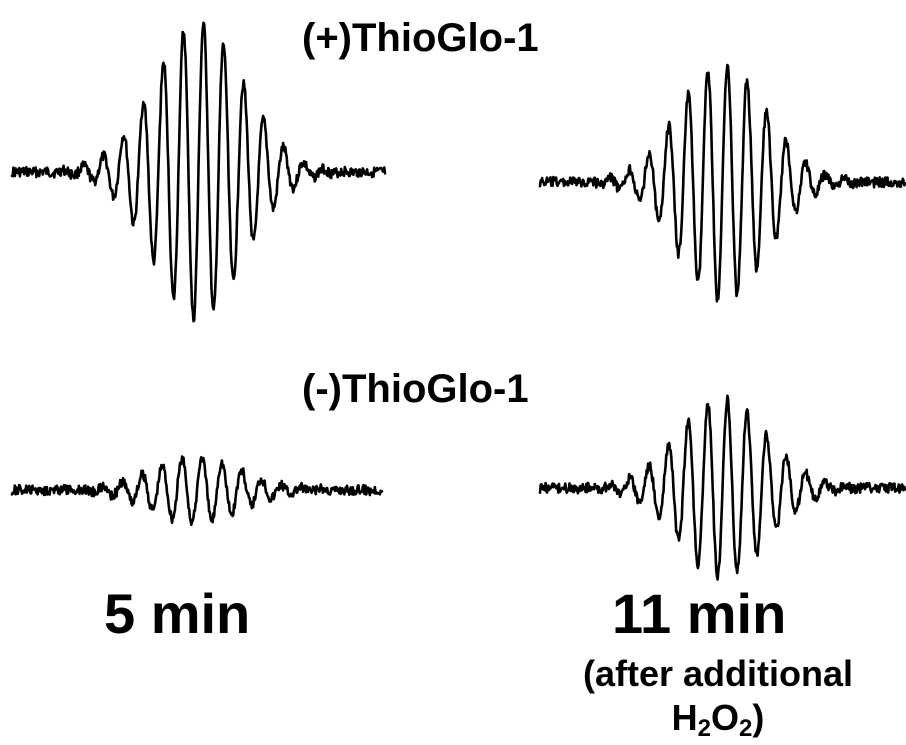 This screenshot has height=745, width=906. I want to click on row-label-plus-thioglo: (+)ThioGlo-1, so click(420, 38).